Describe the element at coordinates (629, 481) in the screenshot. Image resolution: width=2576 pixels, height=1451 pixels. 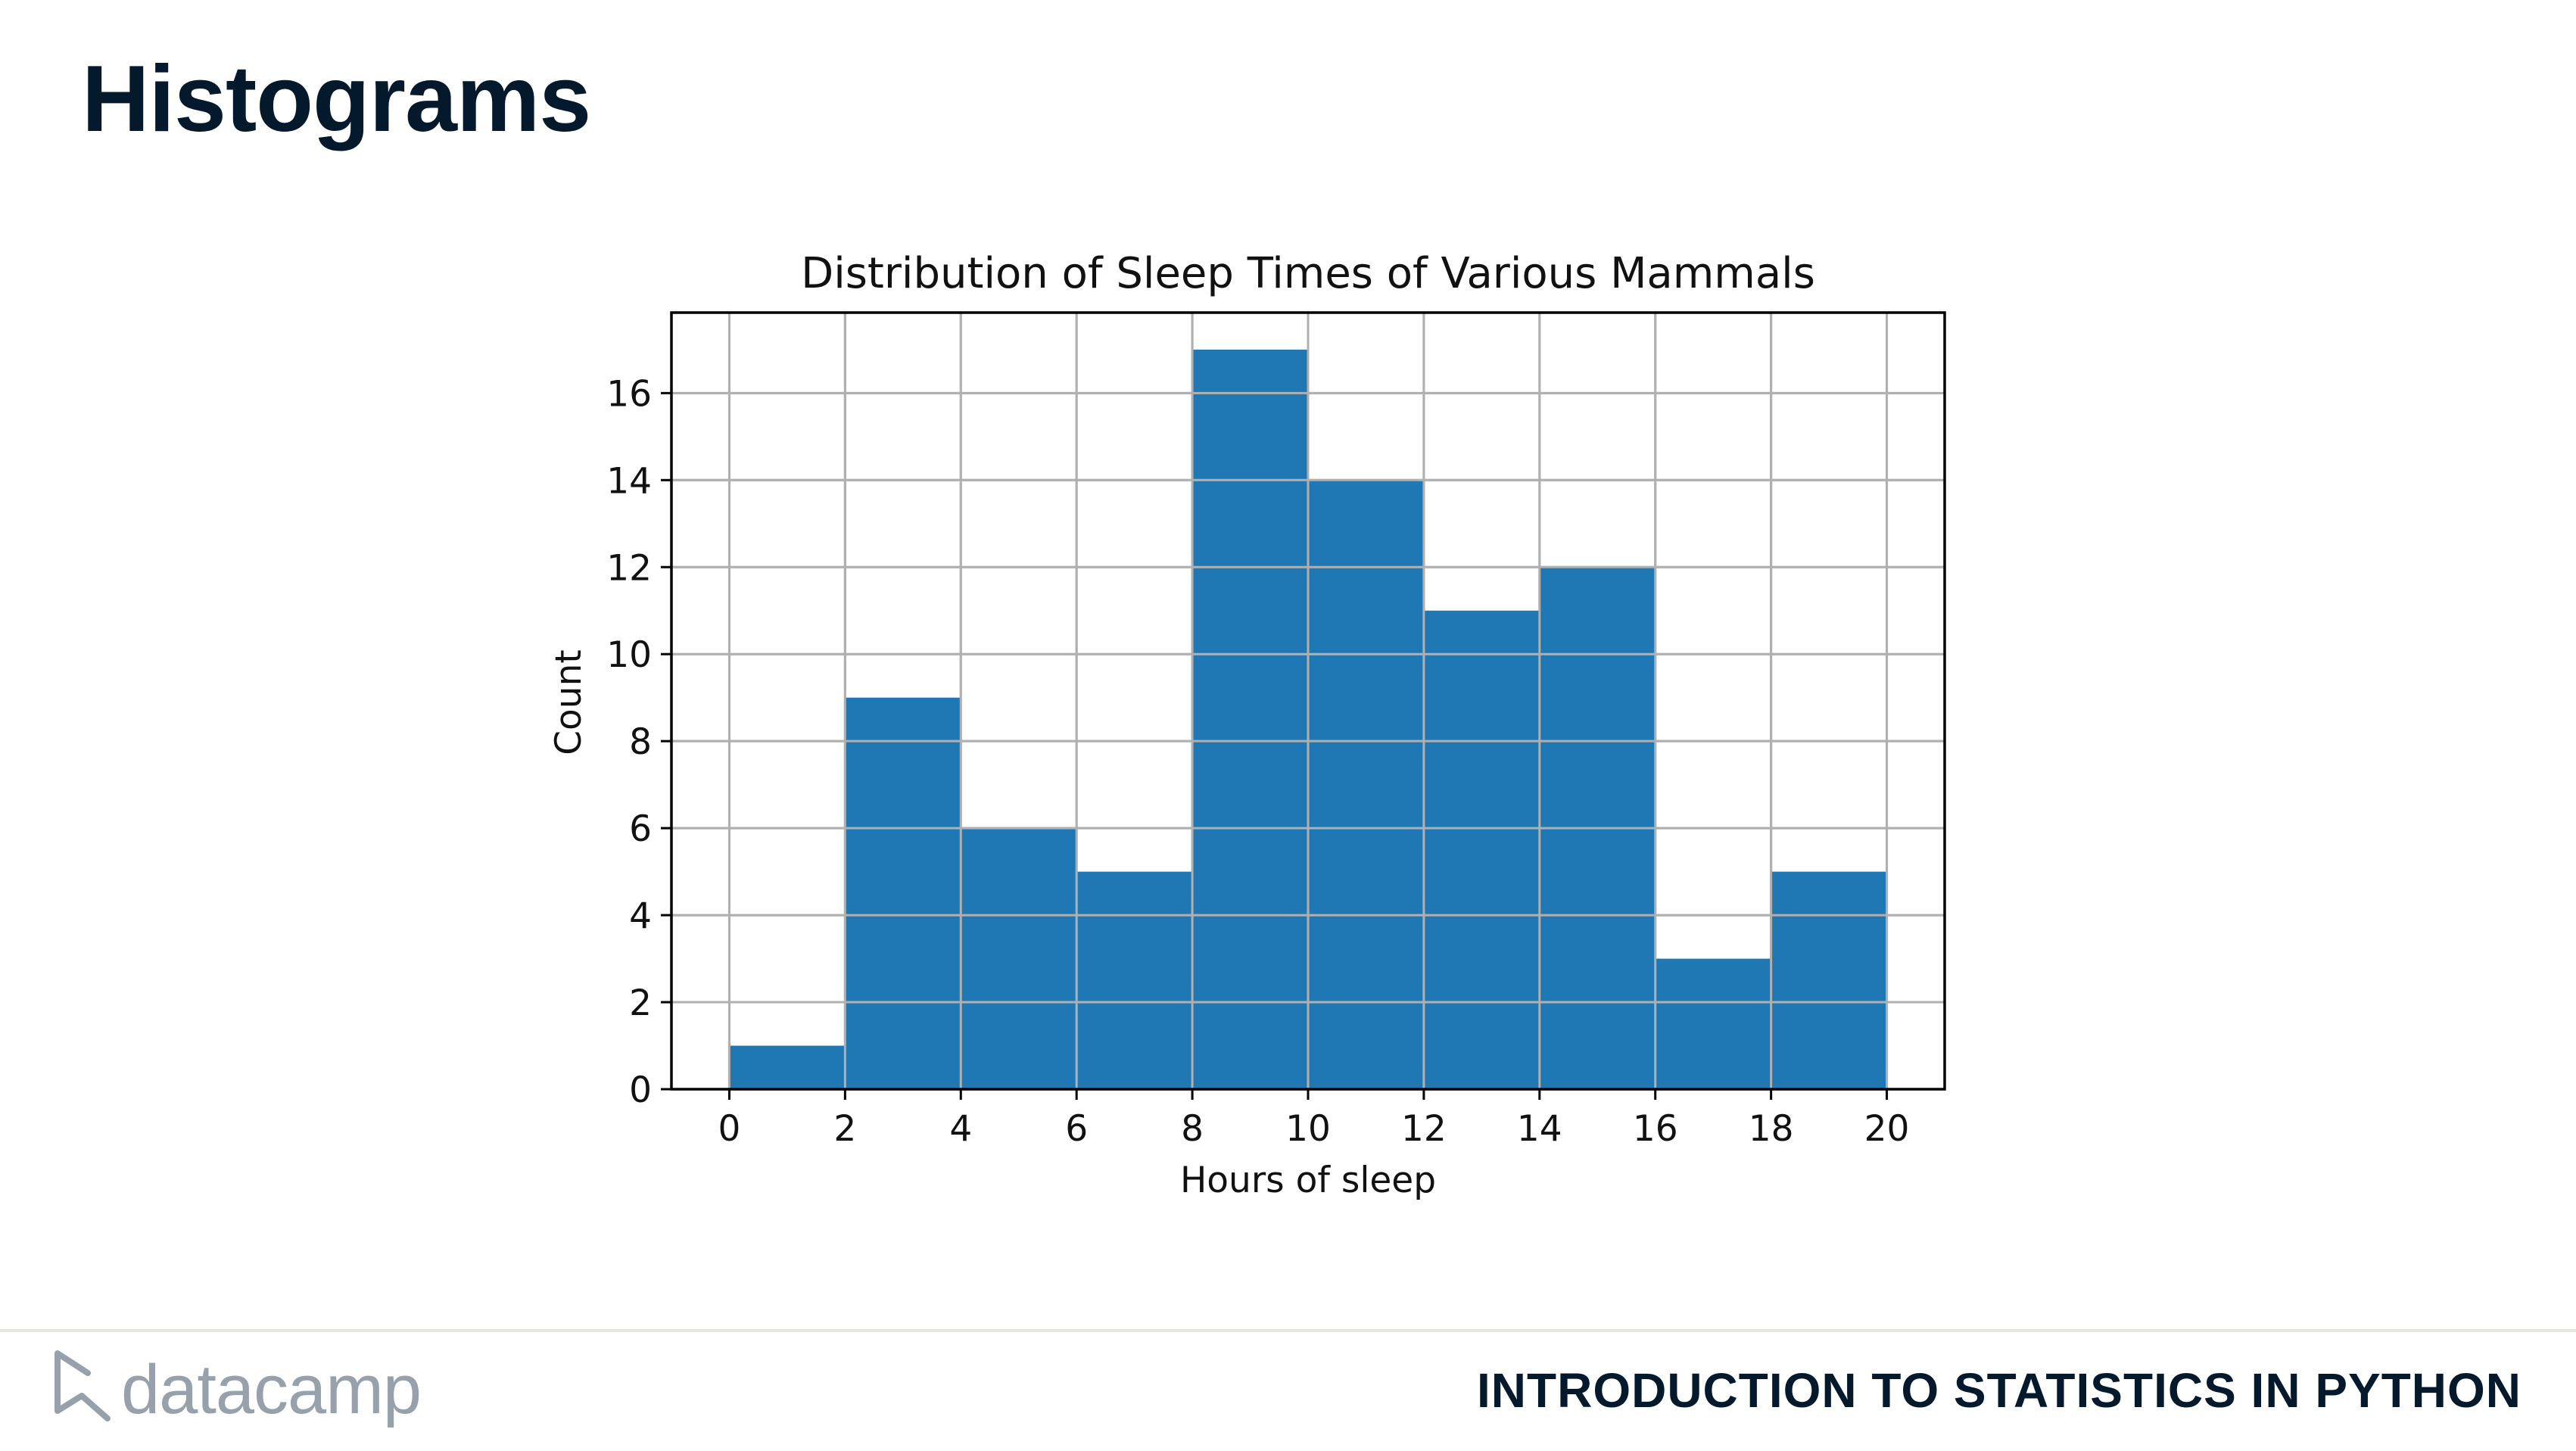
I see `y-tick-label: 14` at that location.